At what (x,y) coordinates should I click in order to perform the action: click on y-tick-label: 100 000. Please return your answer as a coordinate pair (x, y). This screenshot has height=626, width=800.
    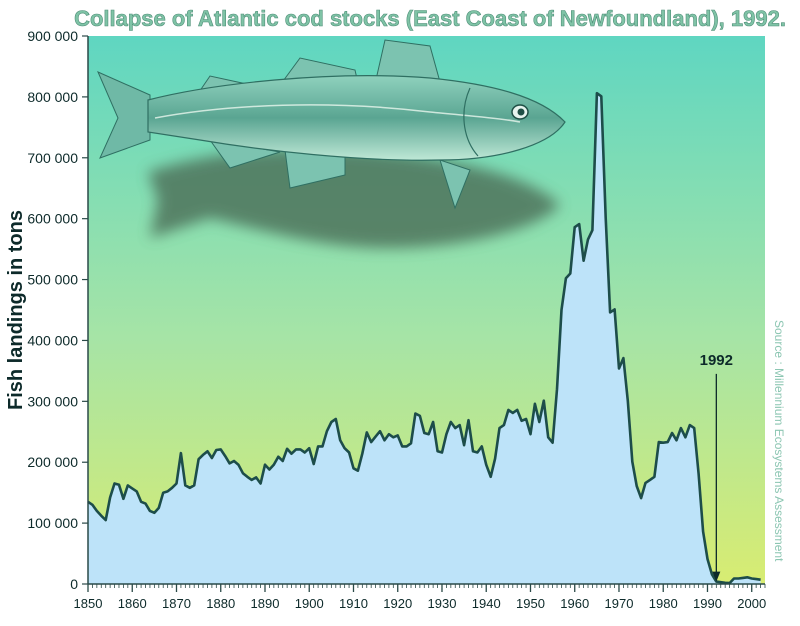
    Looking at the image, I should click on (52, 523).